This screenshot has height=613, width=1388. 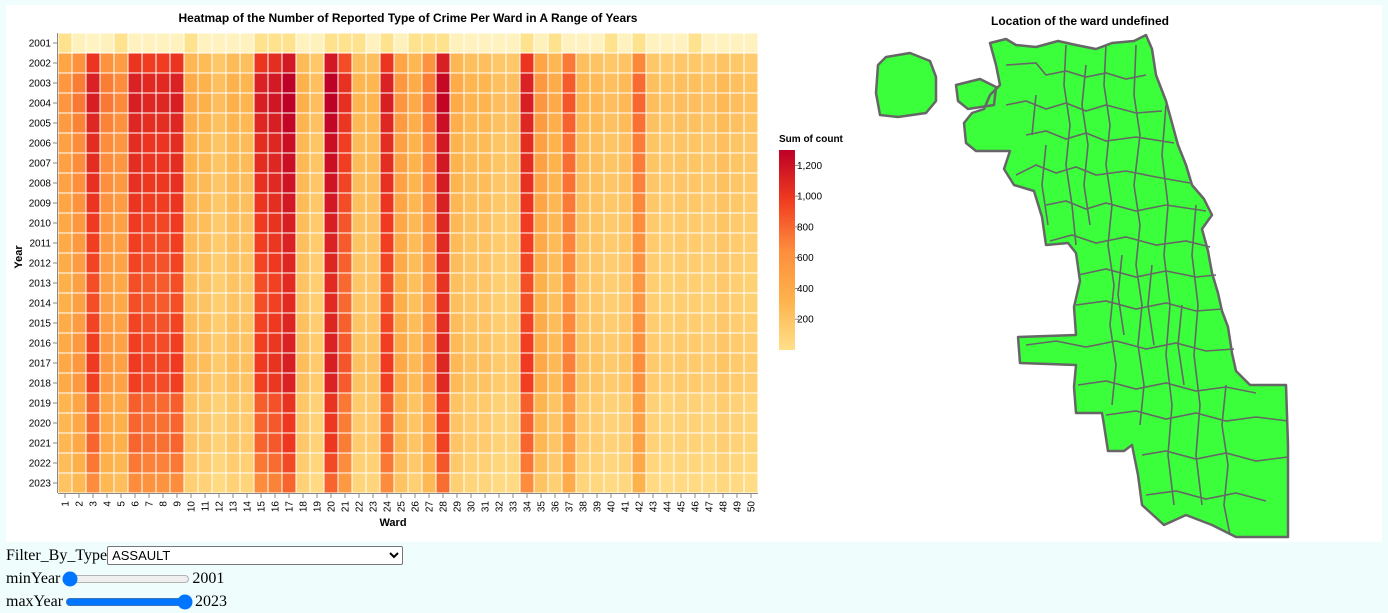 I want to click on y-axis-title: Year, so click(x=19, y=257).